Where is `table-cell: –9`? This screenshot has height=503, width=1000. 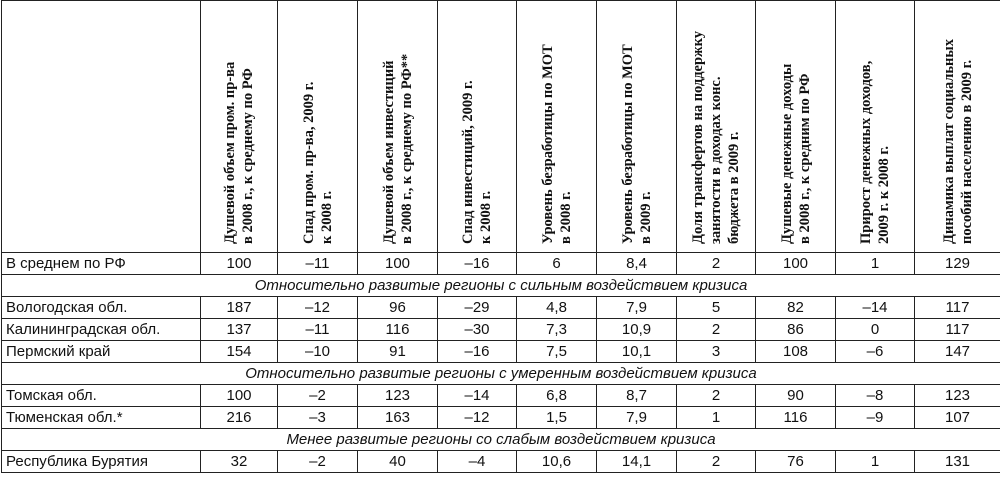 table-cell: –9 is located at coordinates (875, 417).